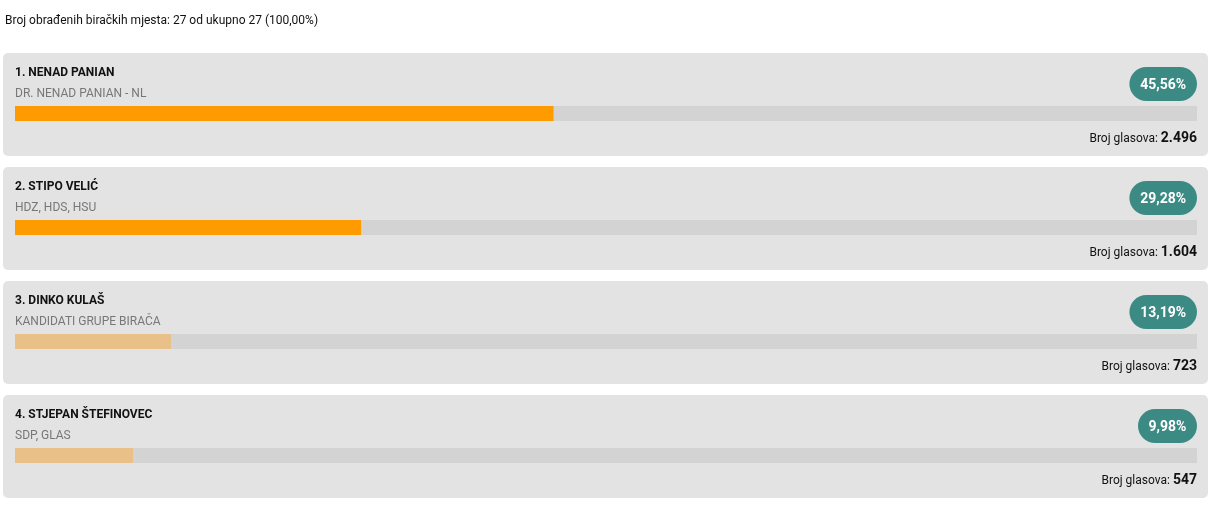  I want to click on data-label: 29,28%, so click(1163, 198).